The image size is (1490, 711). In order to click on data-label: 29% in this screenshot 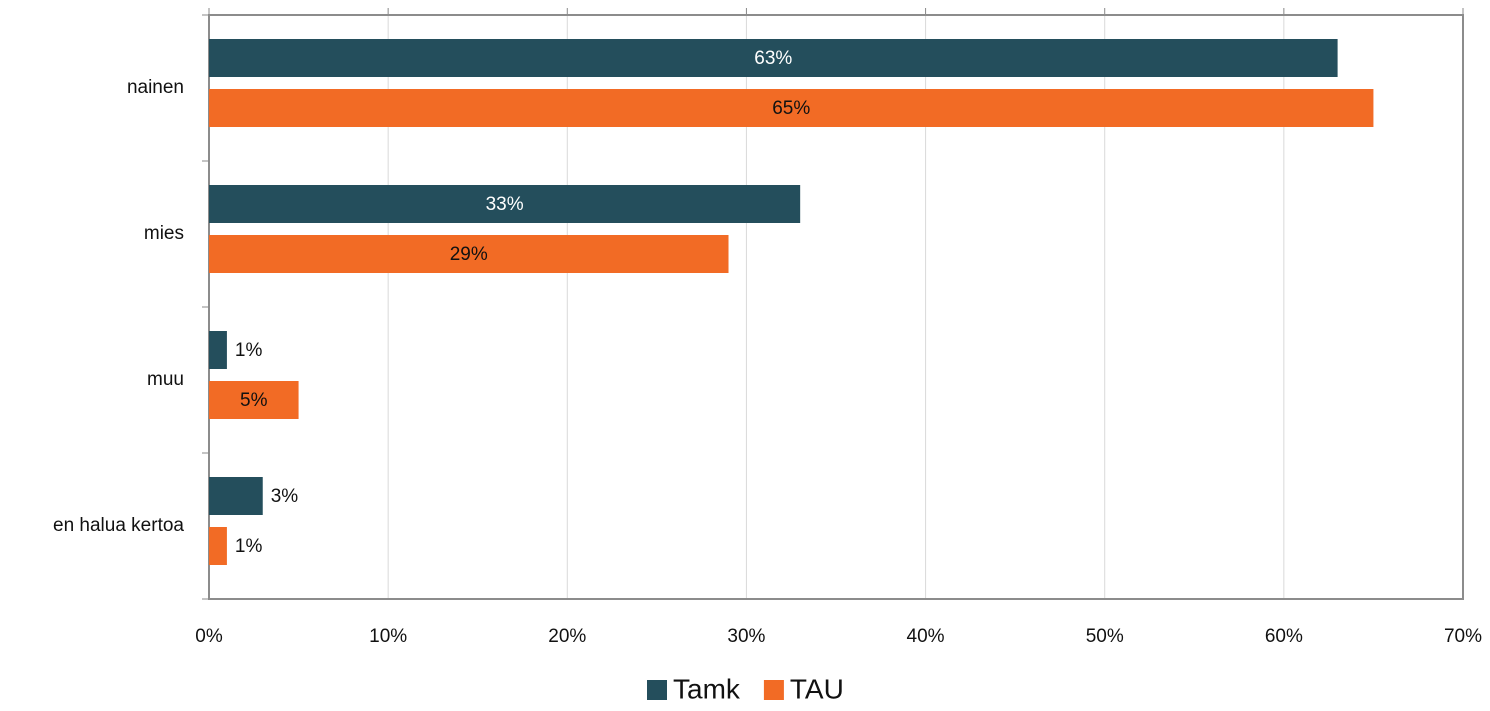, I will do `click(469, 254)`.